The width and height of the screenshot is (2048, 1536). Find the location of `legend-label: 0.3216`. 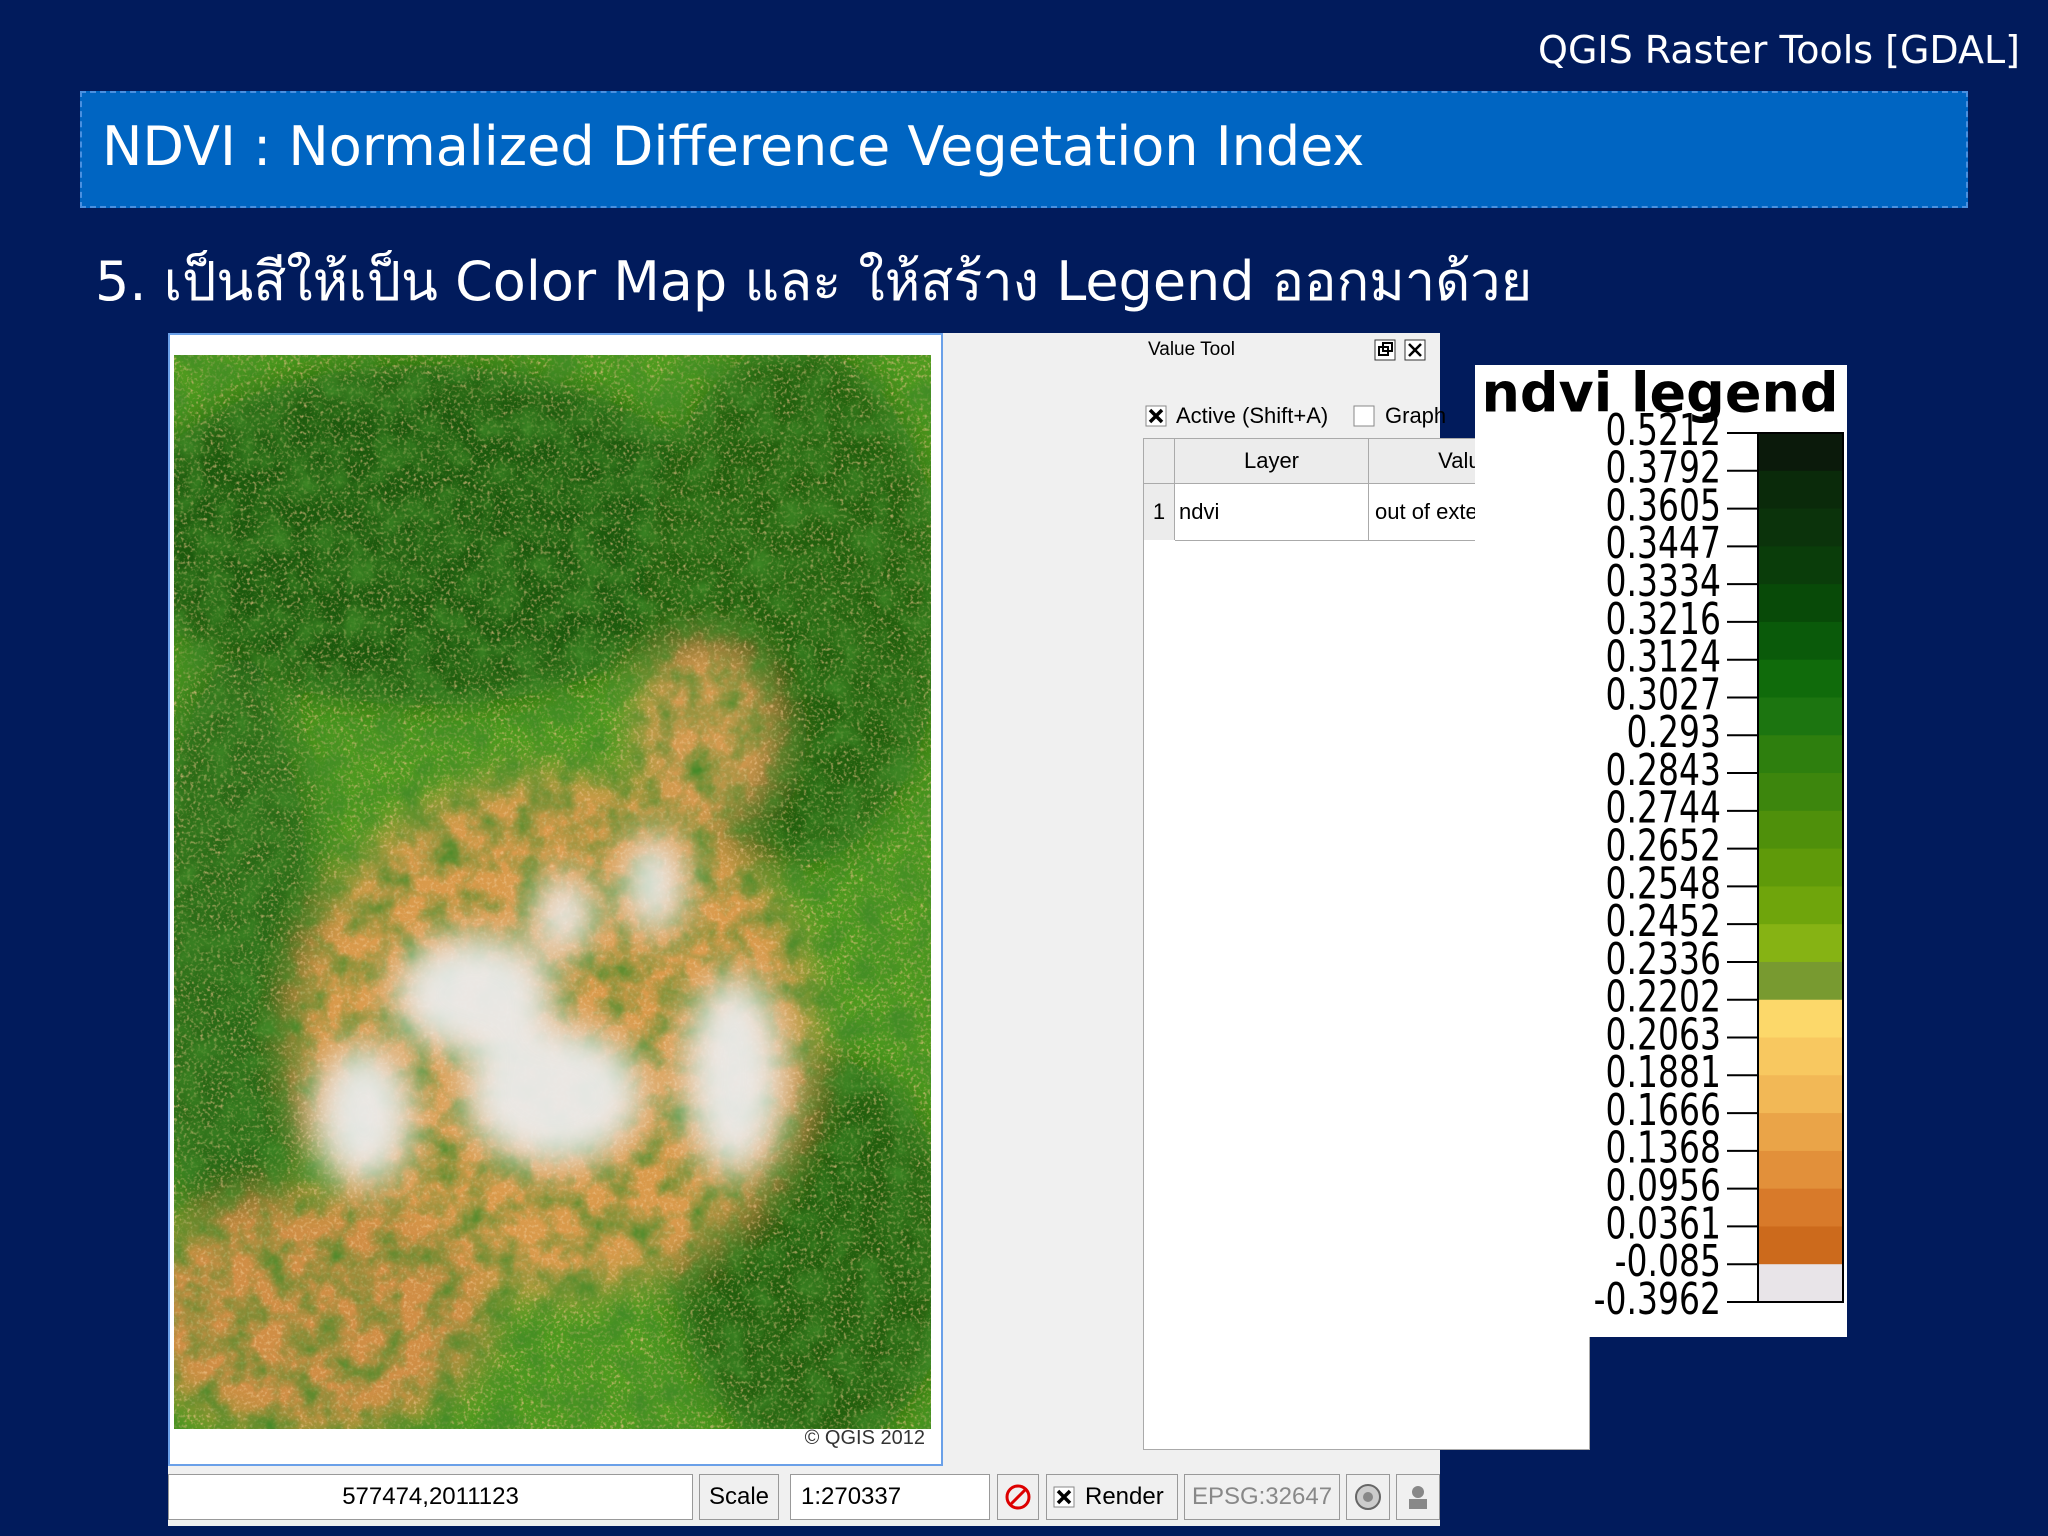

legend-label: 0.3216 is located at coordinates (1663, 619).